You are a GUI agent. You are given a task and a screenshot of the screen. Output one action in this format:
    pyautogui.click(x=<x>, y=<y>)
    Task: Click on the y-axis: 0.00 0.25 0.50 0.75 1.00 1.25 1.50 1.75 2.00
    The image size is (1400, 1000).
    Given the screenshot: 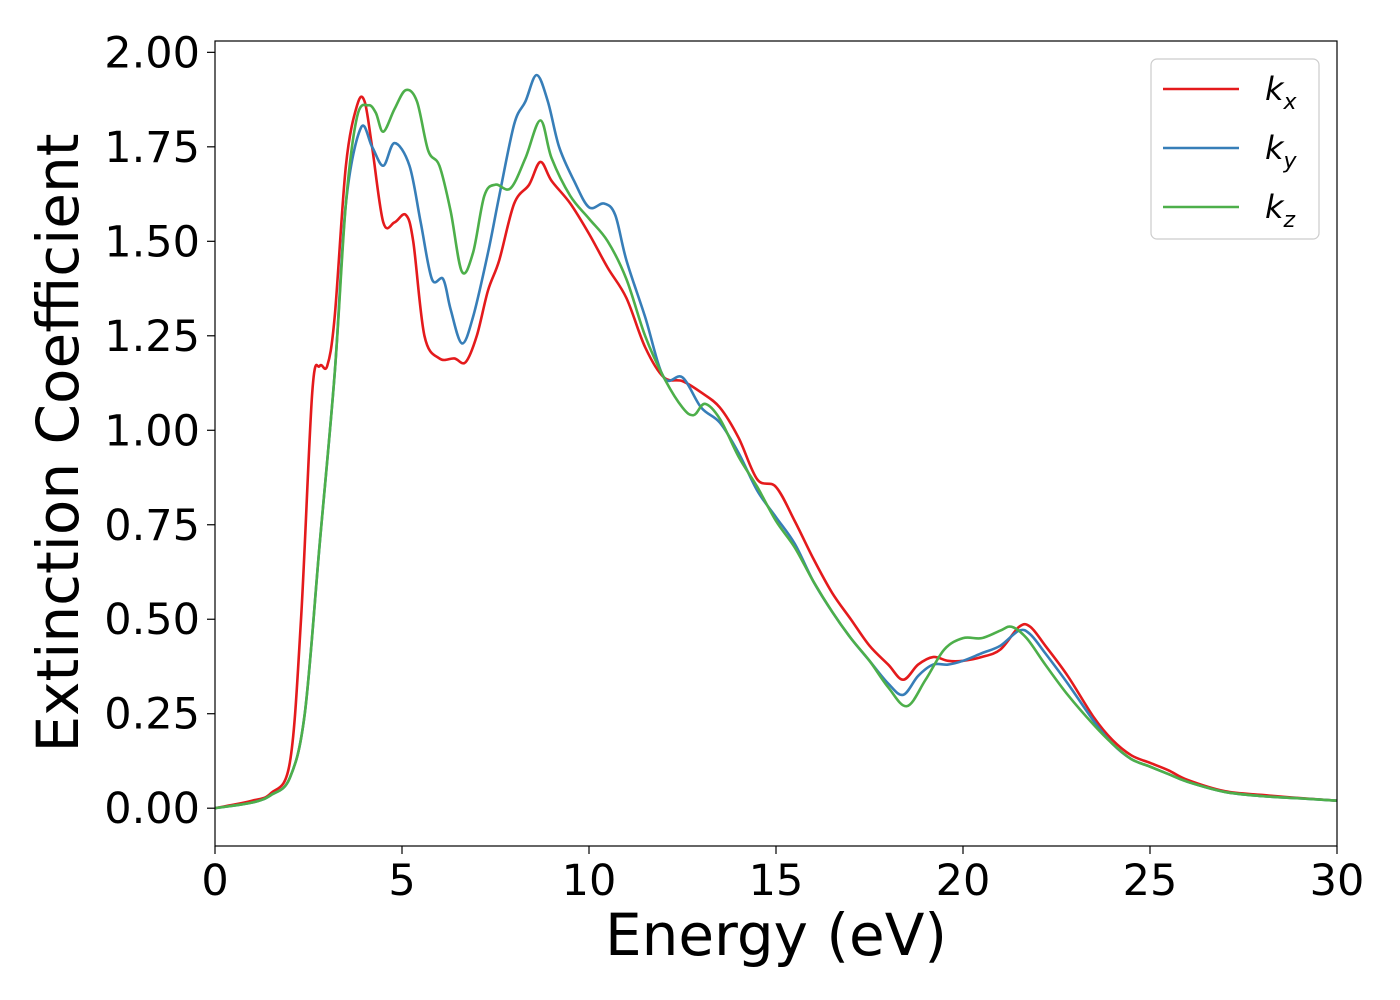 What is the action you would take?
    pyautogui.click(x=159, y=431)
    